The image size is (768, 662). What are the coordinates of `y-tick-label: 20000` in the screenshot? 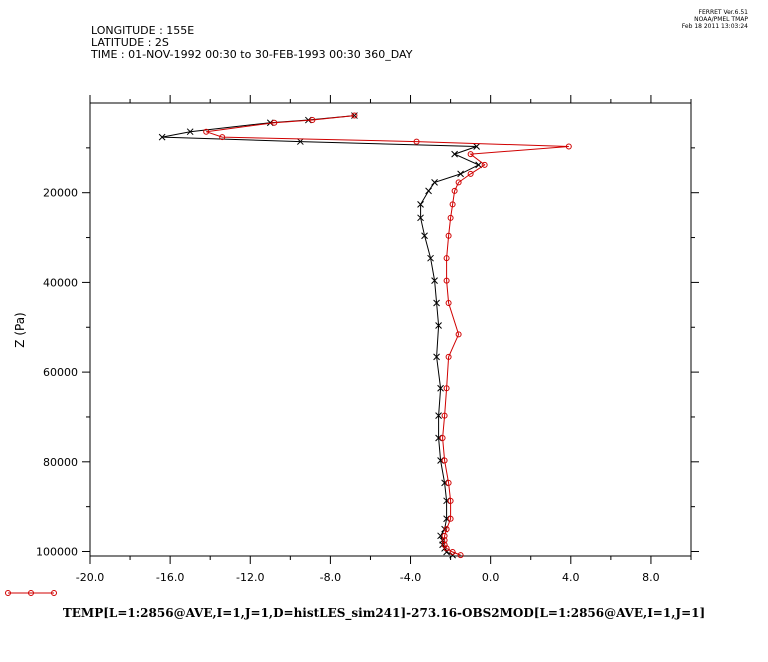 It's located at (60, 193).